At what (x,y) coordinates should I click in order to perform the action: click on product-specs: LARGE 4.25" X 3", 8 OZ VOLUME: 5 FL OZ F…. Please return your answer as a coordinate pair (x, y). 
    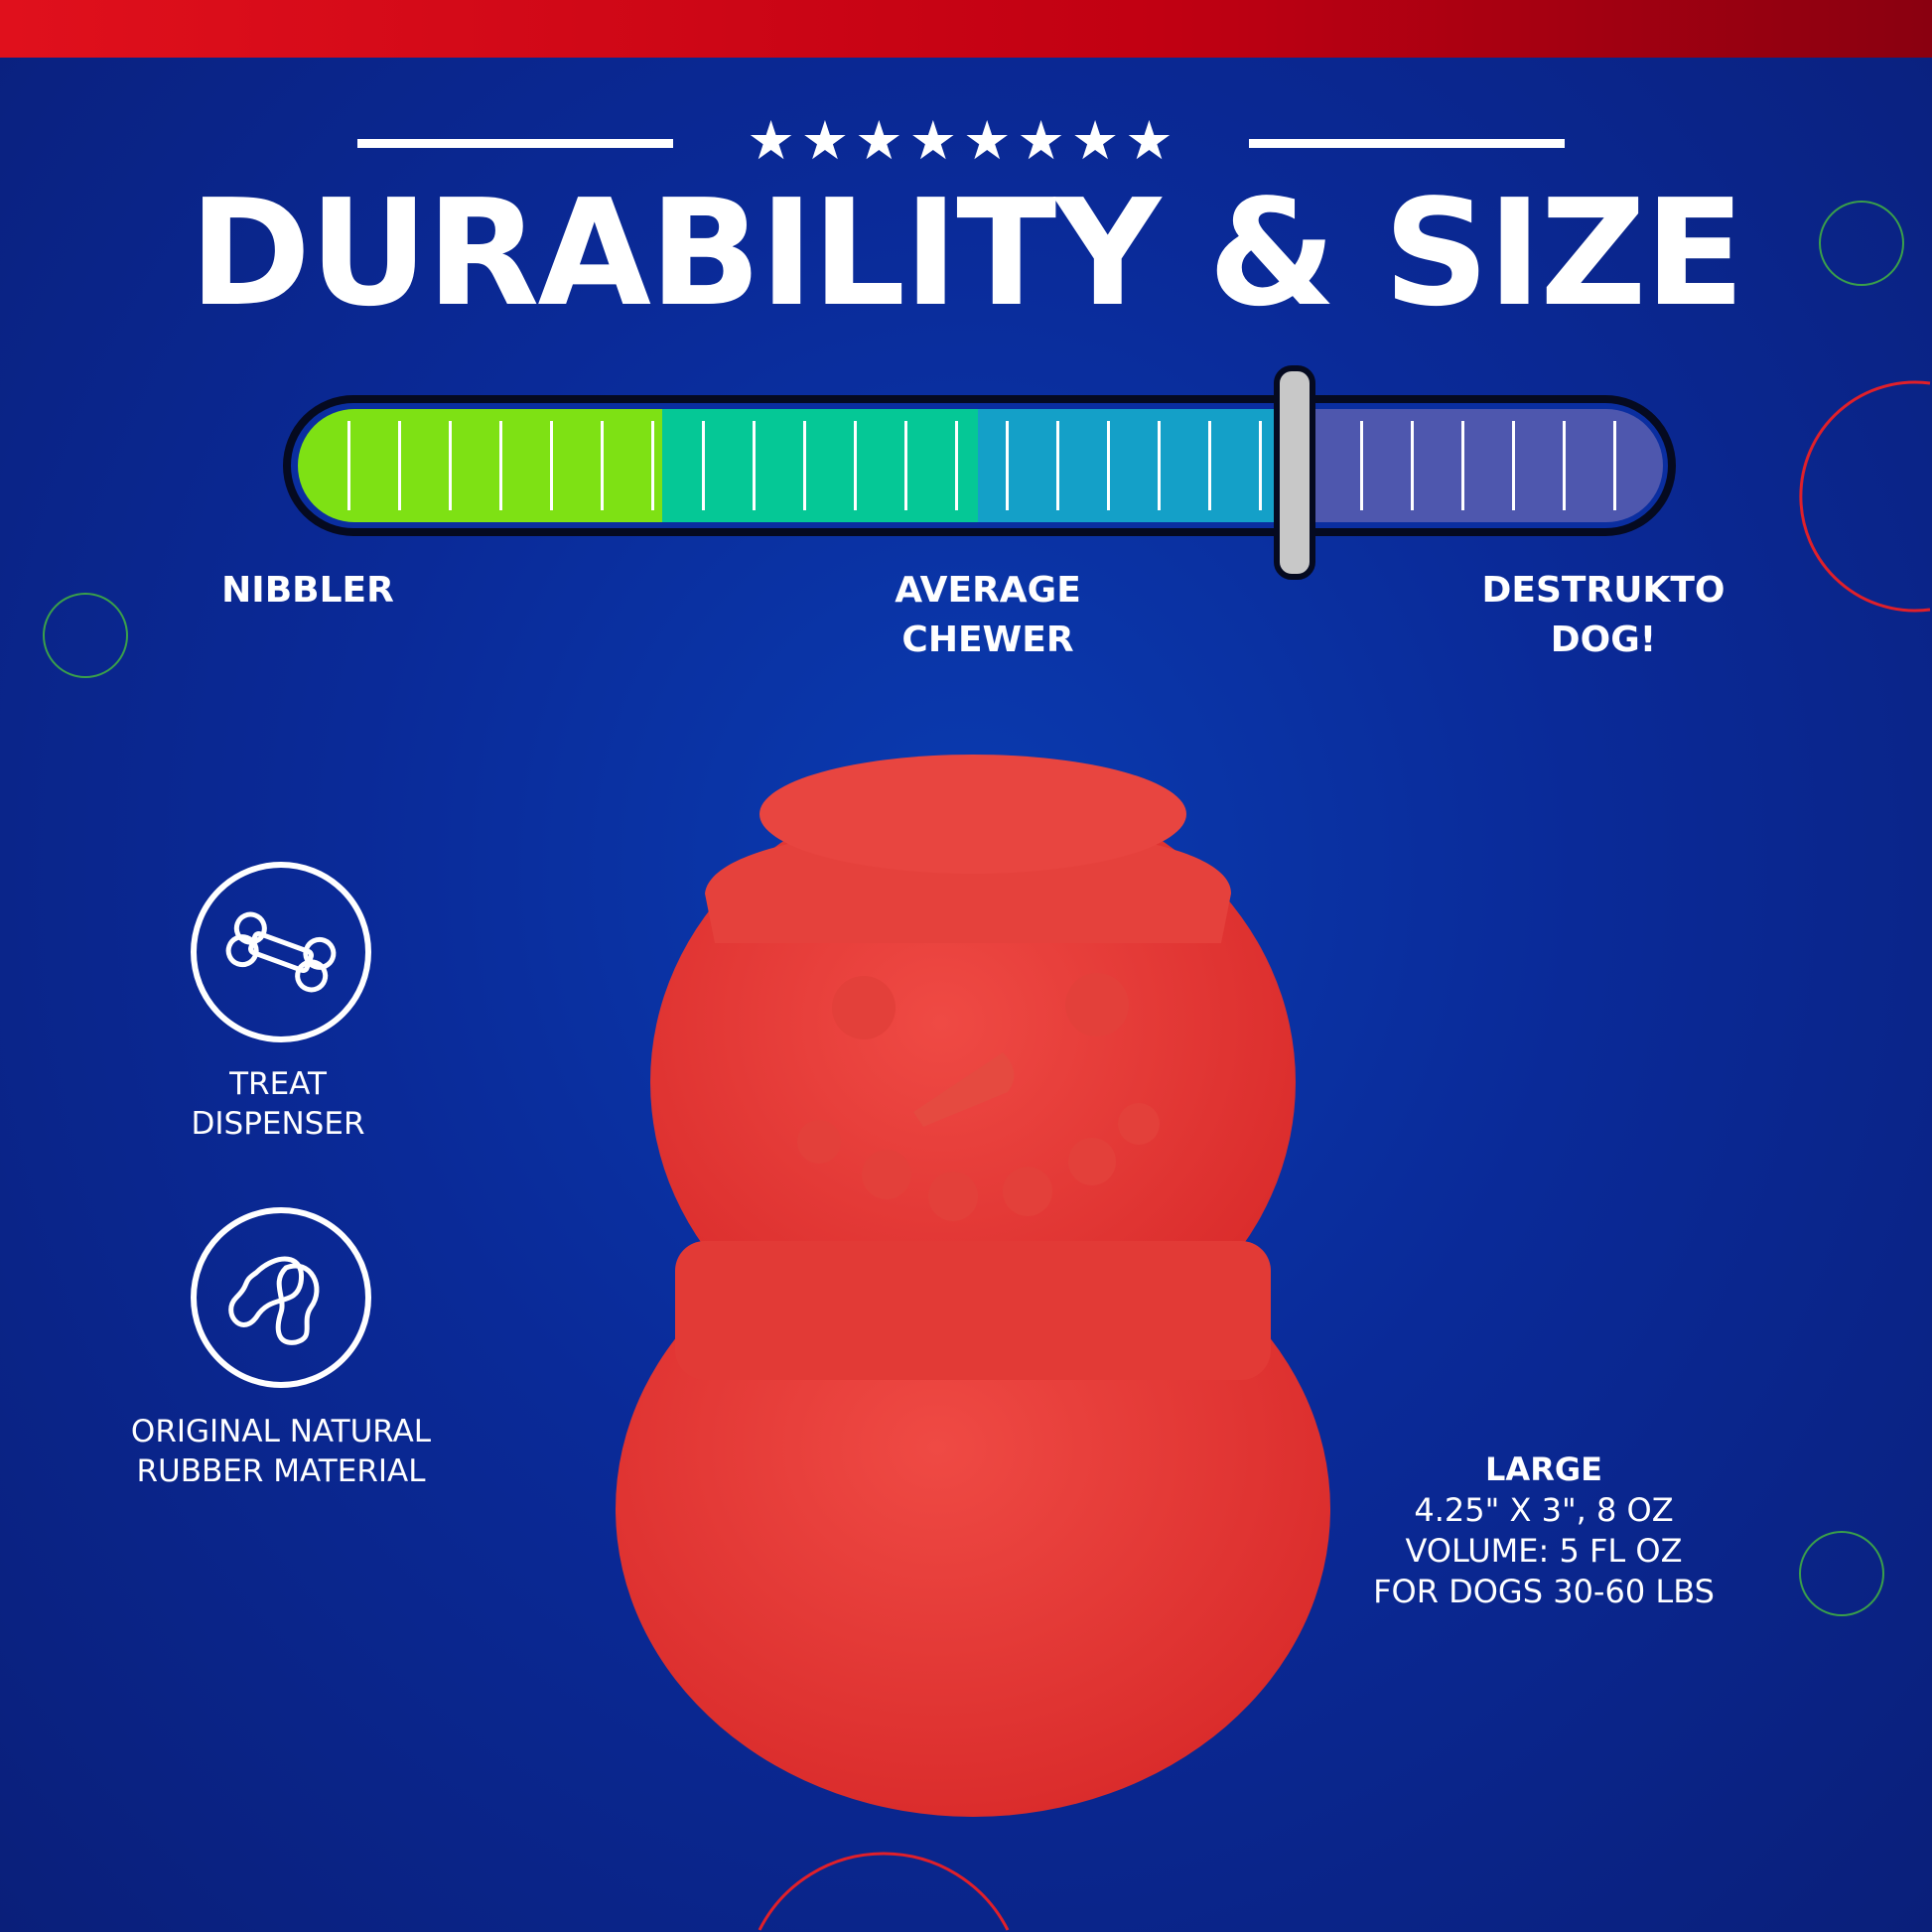
    Looking at the image, I should click on (1544, 1531).